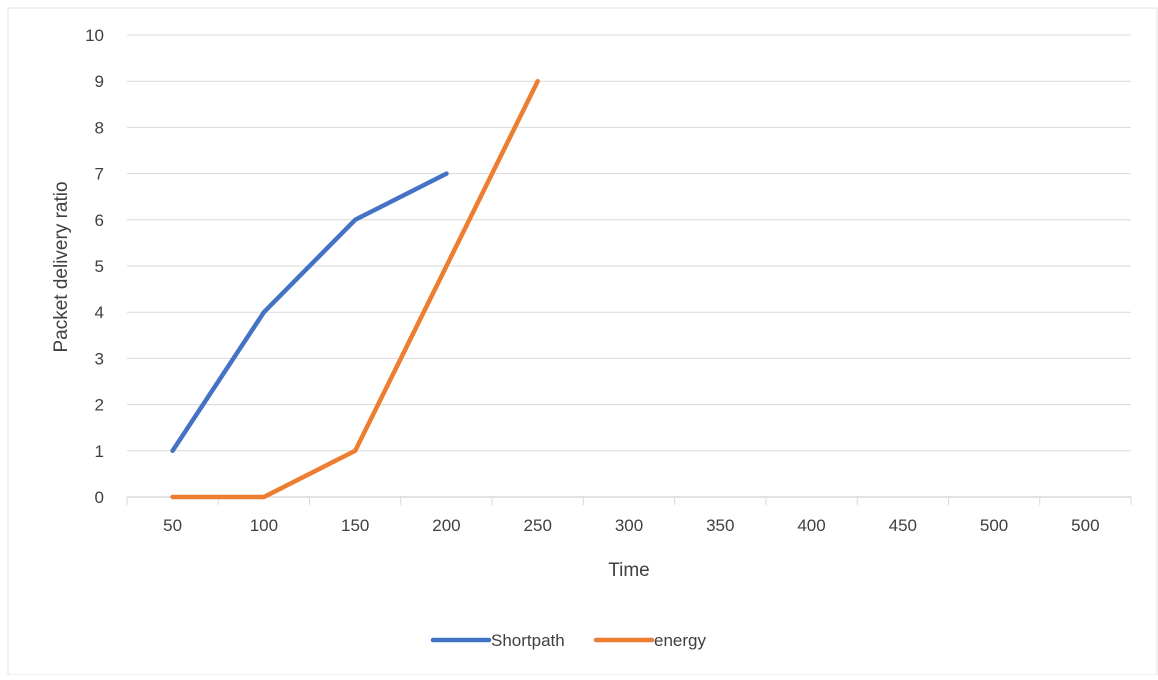 The width and height of the screenshot is (1158, 680). I want to click on y-axis-tick-labels: 0 1 2 3 4 5 6 7 8 9 10, so click(94, 266).